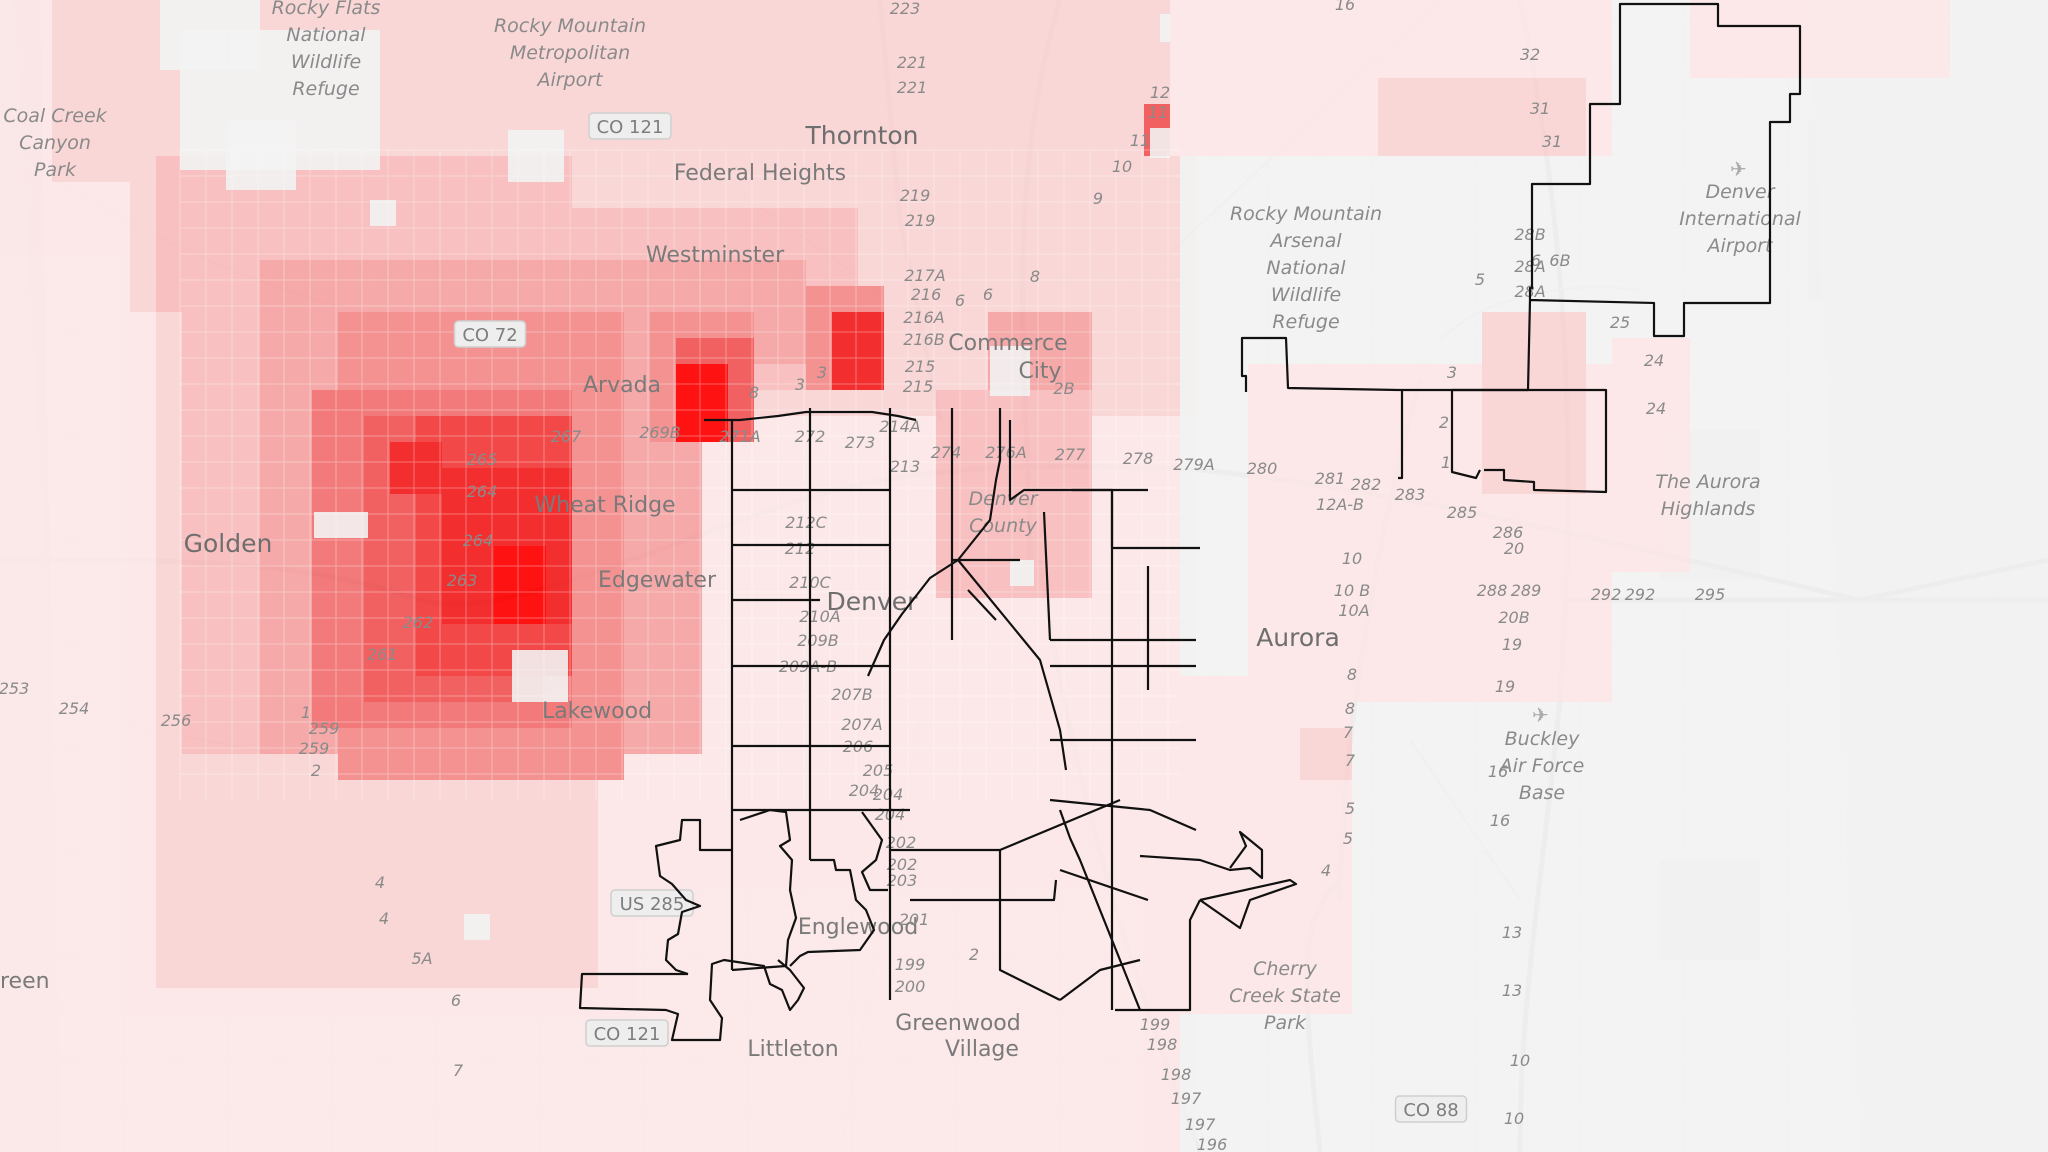  Describe the element at coordinates (1063, 388) in the screenshot. I see `exit-number: 2B` at that location.